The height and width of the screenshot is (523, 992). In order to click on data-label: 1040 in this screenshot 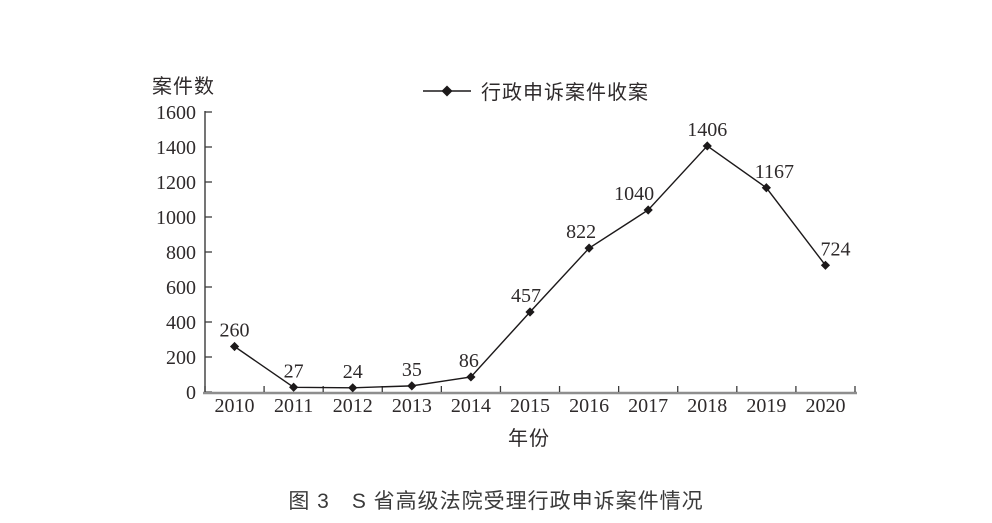, I will do `click(634, 194)`.